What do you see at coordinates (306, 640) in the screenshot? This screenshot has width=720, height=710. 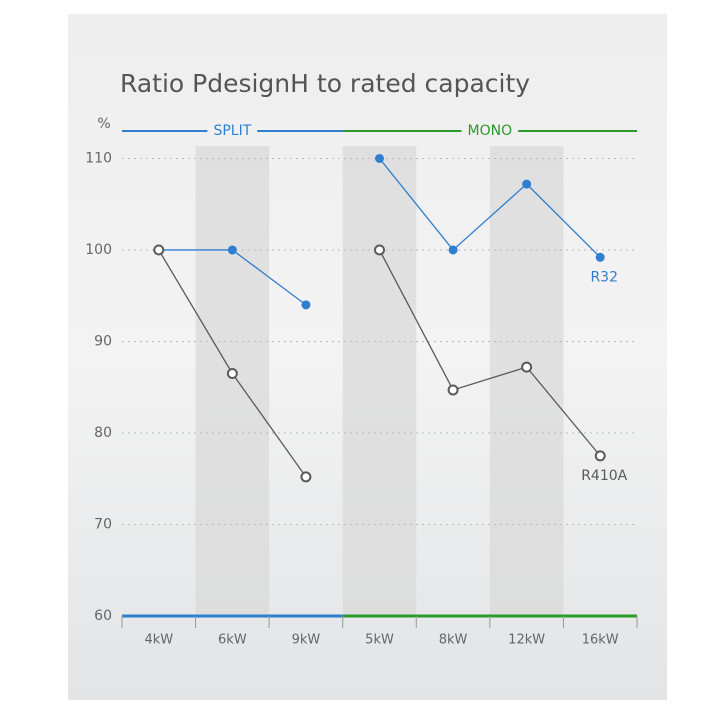 I see `x-tick-label: 9kW` at bounding box center [306, 640].